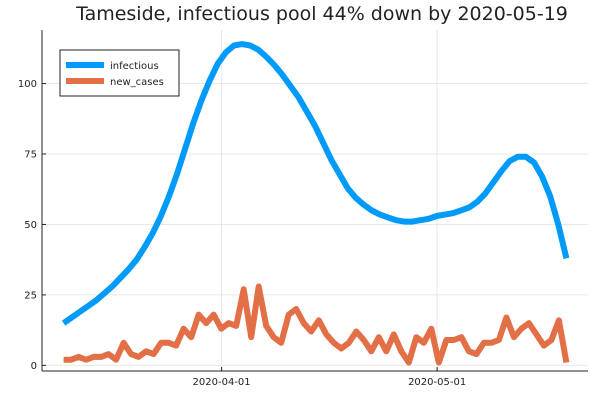 The width and height of the screenshot is (600, 400). I want to click on y-tick-label: 50, so click(30, 225).